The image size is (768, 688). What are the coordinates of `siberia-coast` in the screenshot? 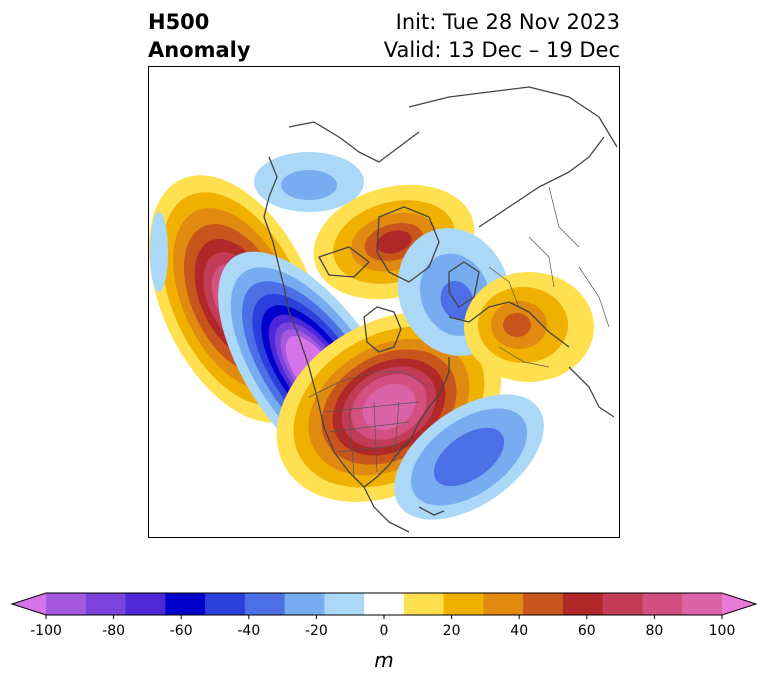 It's located at (354, 142).